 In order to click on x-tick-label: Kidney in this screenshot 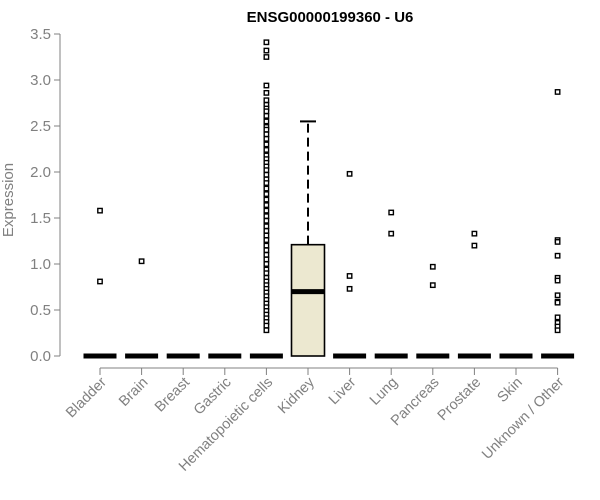, I will do `click(296, 395)`.